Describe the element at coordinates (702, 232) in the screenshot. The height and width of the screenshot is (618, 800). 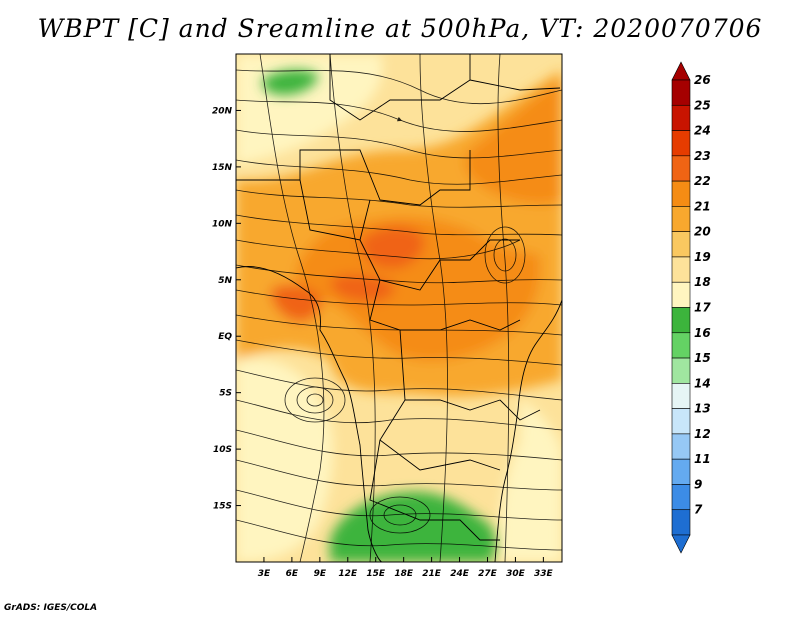
I see `colorbar-label: 20` at that location.